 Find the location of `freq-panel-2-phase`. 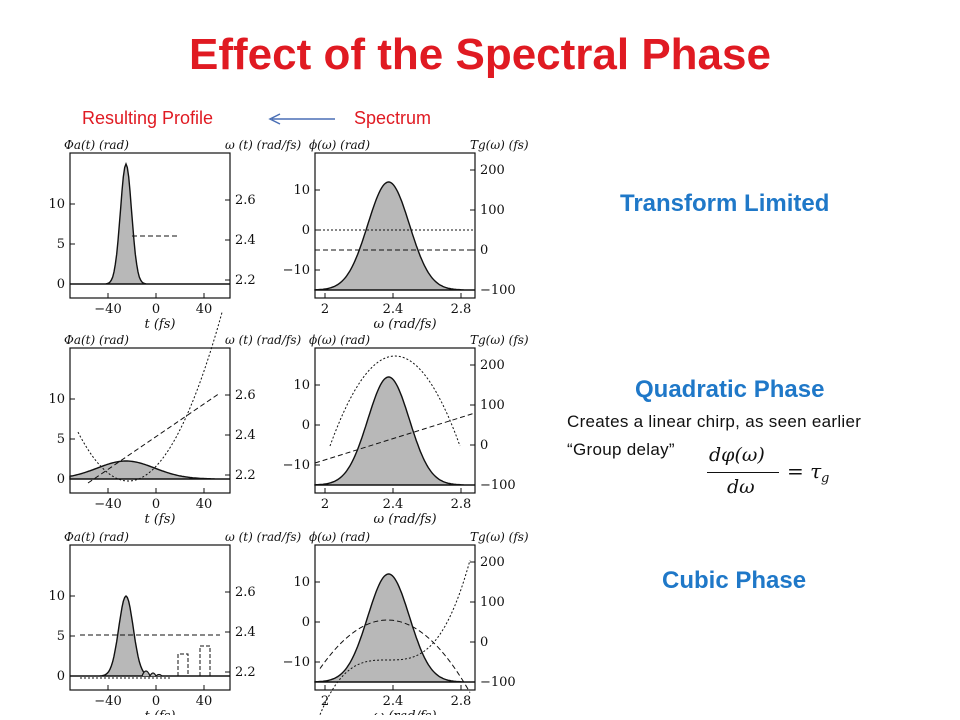

freq-panel-2-phase is located at coordinates (395, 401).